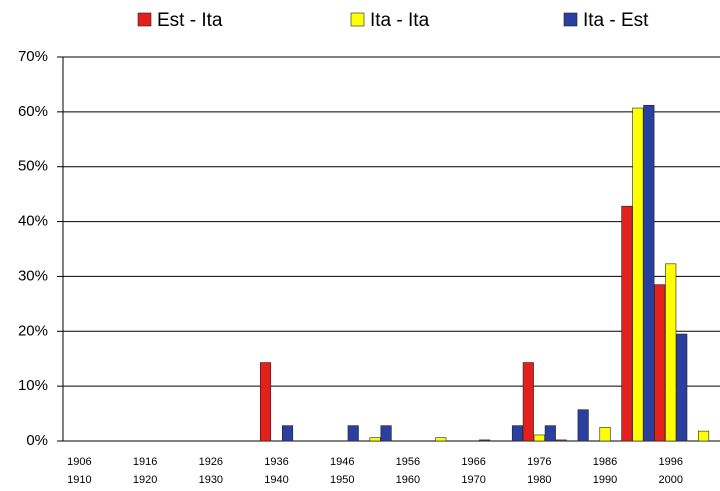  What do you see at coordinates (190, 20) in the screenshot?
I see `legend-label: Est - Ita` at bounding box center [190, 20].